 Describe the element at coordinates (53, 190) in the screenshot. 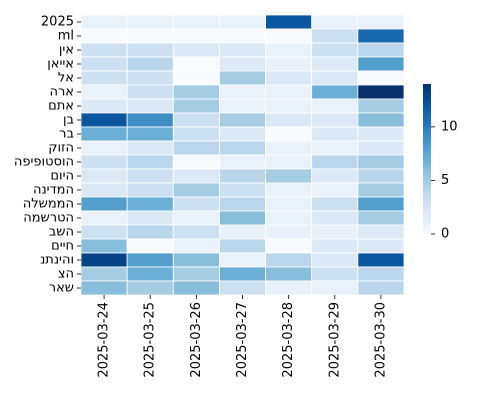

I see `y-tick-label: המדינה` at that location.